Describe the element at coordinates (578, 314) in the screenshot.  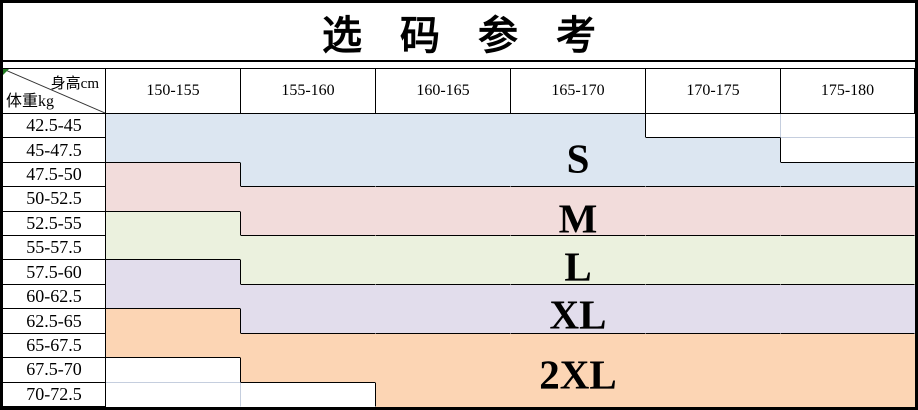
I see `size-band-label-xl: XL` at that location.